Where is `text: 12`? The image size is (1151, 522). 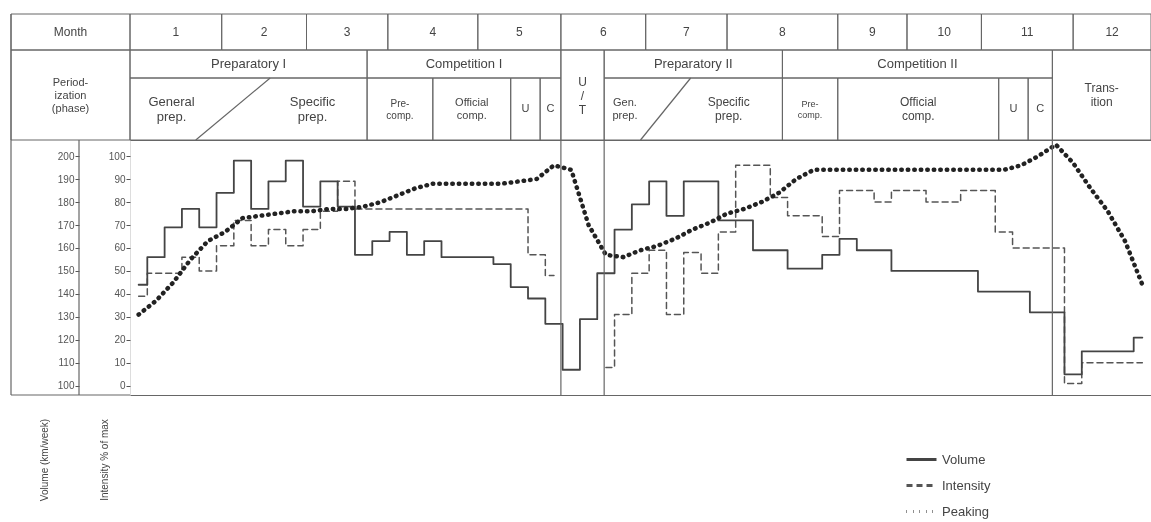 text: 12 is located at coordinates (1112, 32).